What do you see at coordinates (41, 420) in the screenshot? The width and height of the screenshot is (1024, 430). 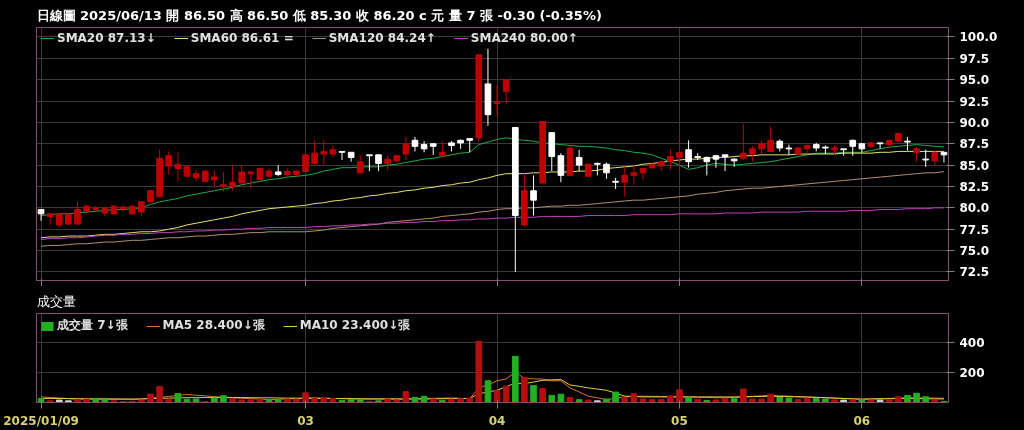 I see `x-tick-label: 2025/01/09` at bounding box center [41, 420].